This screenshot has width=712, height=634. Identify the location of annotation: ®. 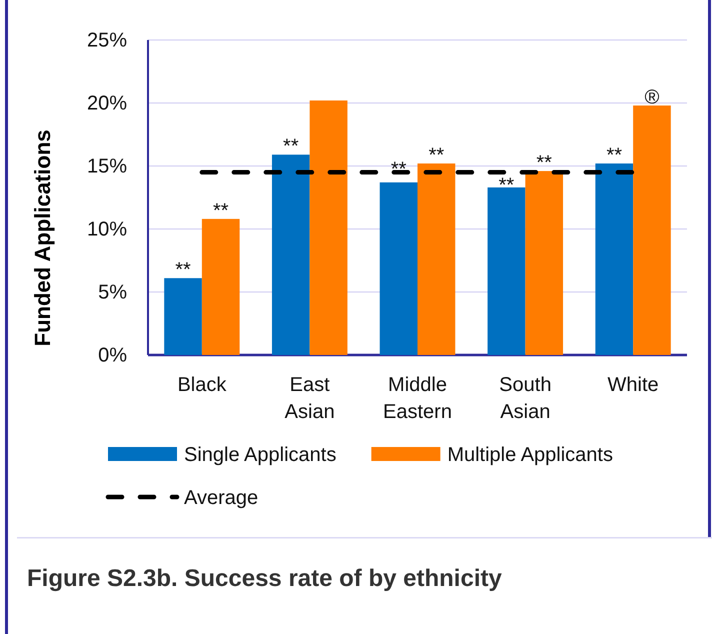
(652, 97).